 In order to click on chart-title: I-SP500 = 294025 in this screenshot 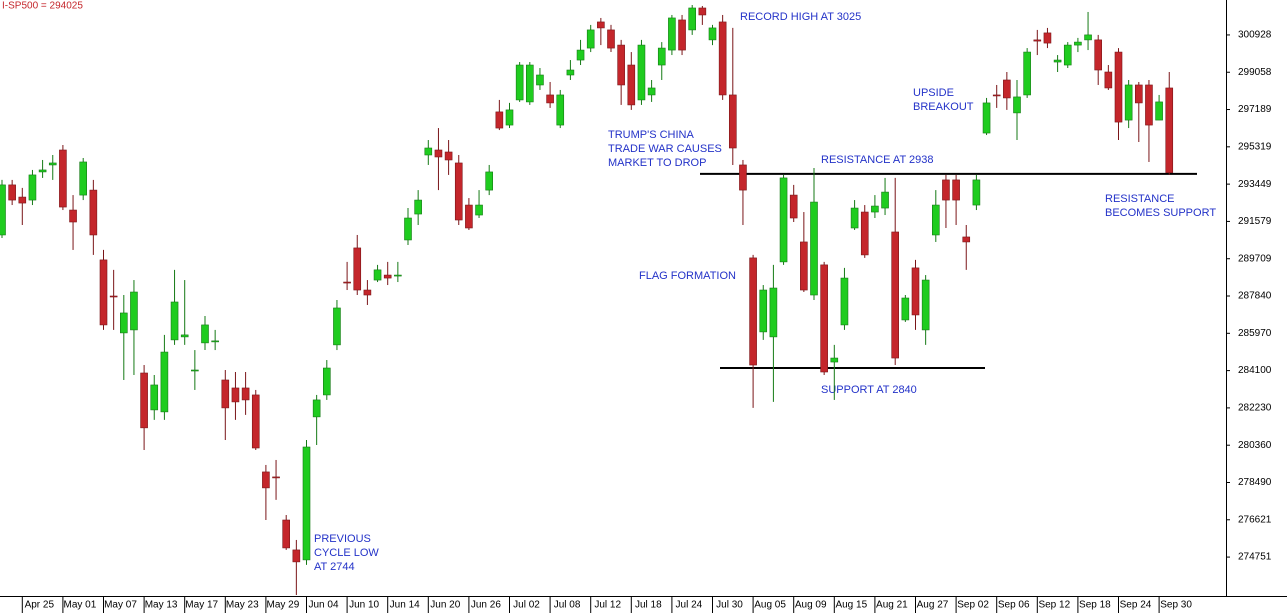, I will do `click(42, 6)`.